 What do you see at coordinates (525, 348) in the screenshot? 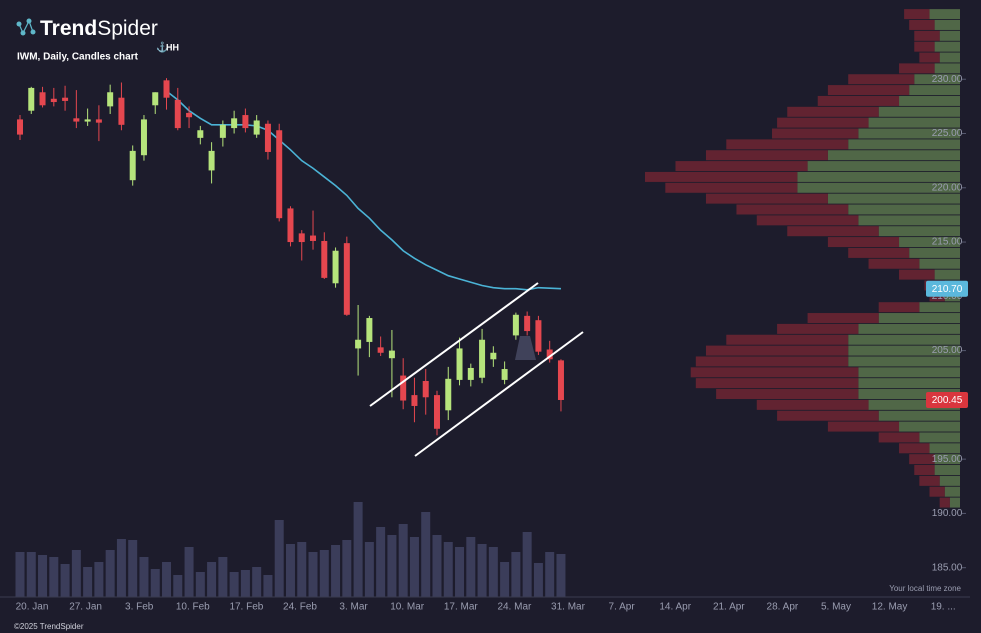
I see `annotation-shape` at bounding box center [525, 348].